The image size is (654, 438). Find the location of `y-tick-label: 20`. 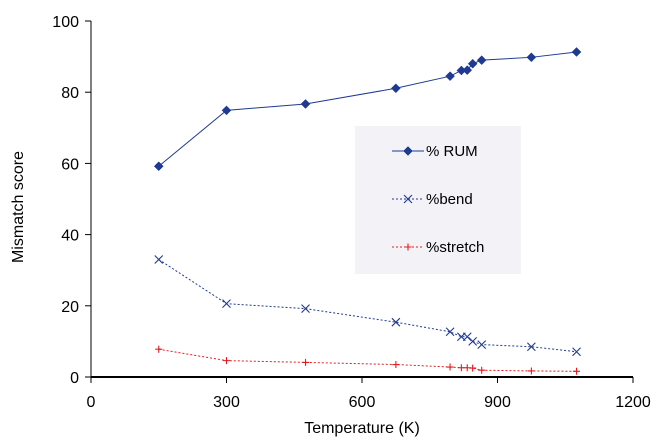

y-tick-label: 20 is located at coordinates (70, 307).